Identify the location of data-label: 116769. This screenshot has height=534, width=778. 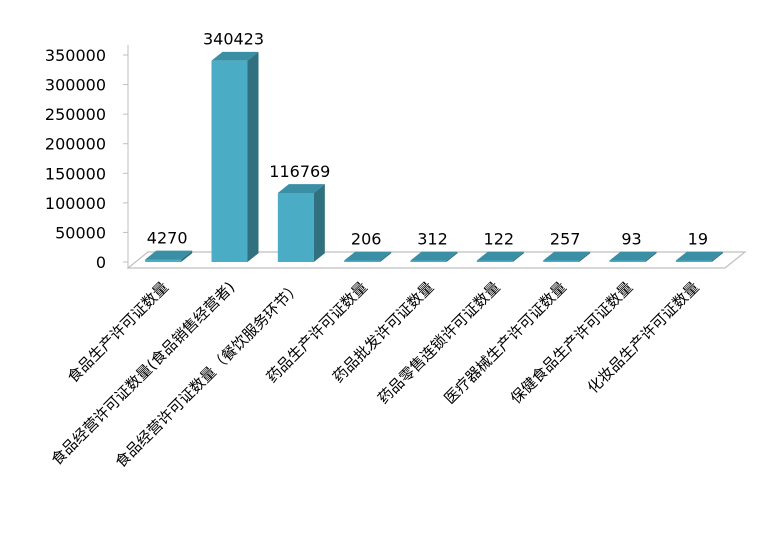
(299, 171).